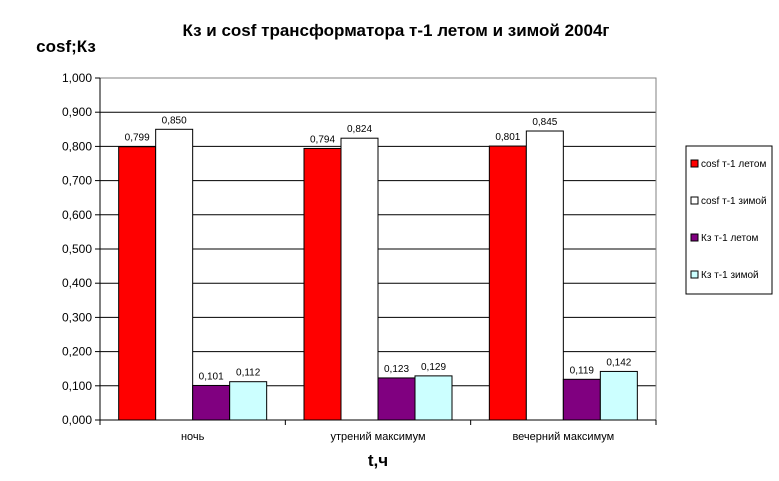 The height and width of the screenshot is (481, 779). I want to click on y-tick-label: 0,100, so click(77, 386).